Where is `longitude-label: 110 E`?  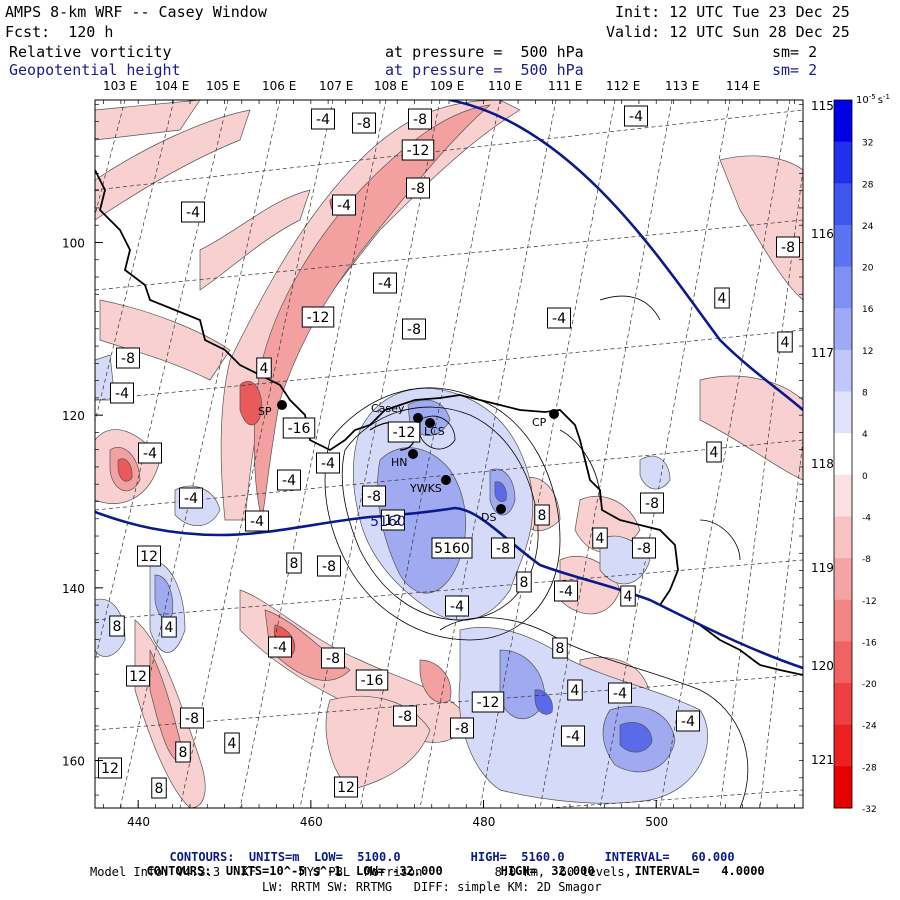 longitude-label: 110 E is located at coordinates (505, 86).